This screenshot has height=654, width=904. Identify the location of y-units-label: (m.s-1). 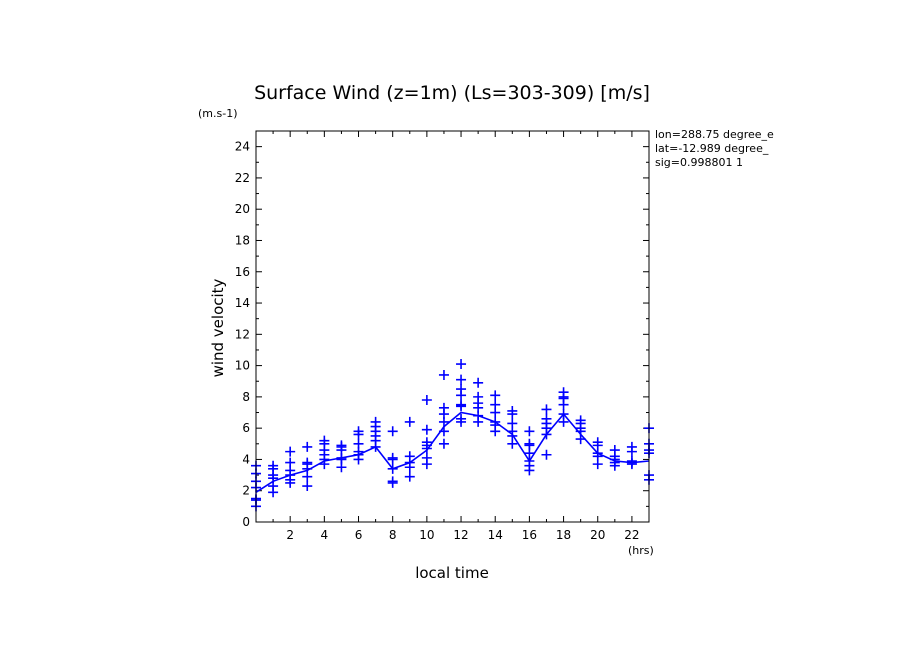
(218, 113).